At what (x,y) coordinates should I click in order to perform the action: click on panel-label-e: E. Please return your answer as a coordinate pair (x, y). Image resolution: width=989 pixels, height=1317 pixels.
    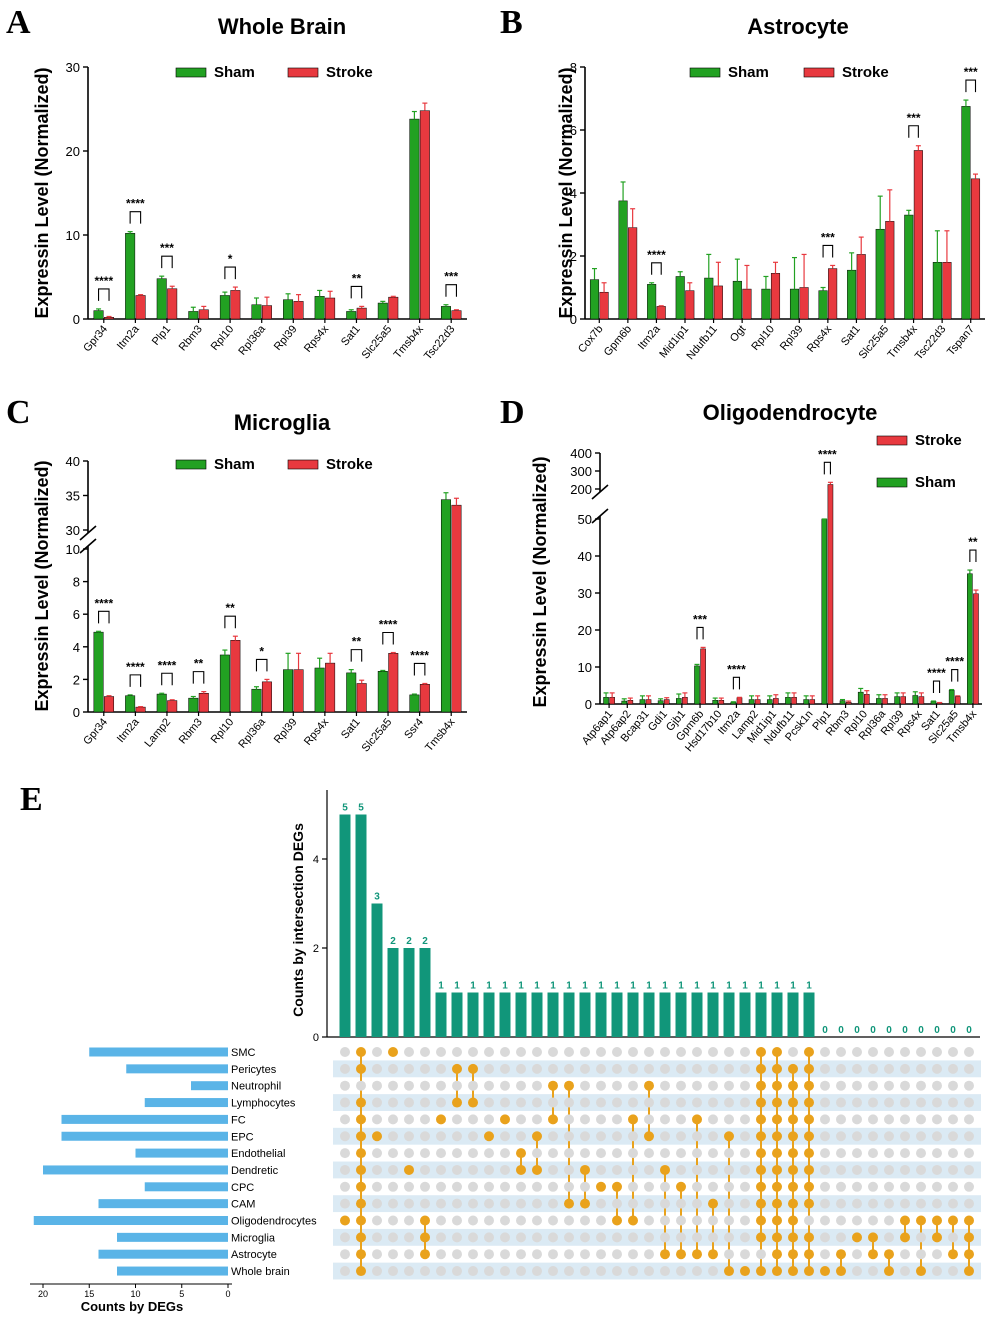
    Looking at the image, I should click on (31, 799).